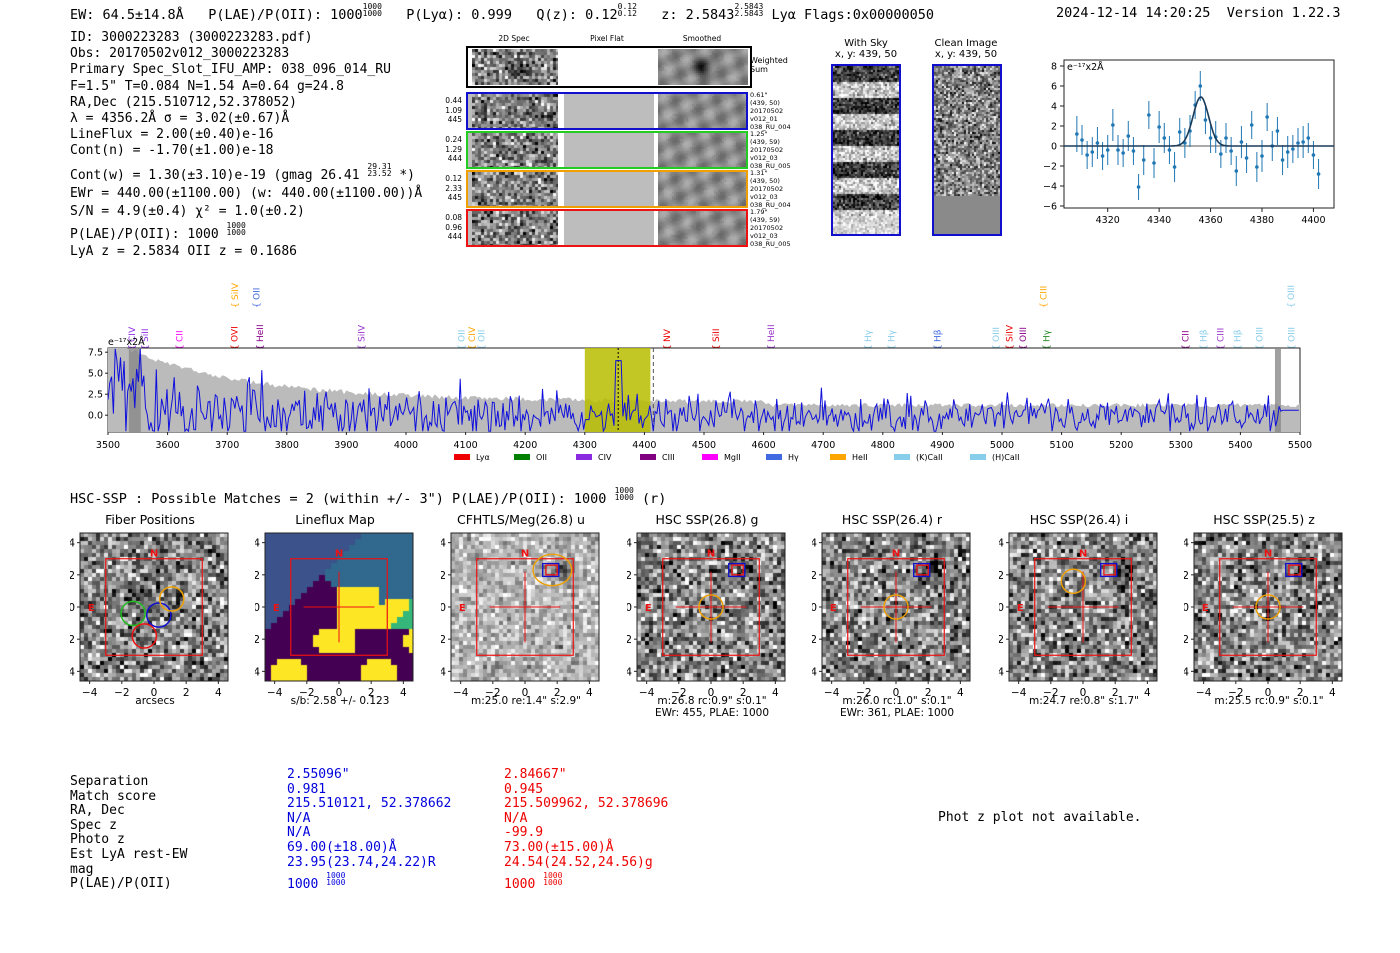 Image resolution: width=1400 pixels, height=953 pixels. Describe the element at coordinates (524, 789) in the screenshot. I see `red-match-score: 0.945` at that location.